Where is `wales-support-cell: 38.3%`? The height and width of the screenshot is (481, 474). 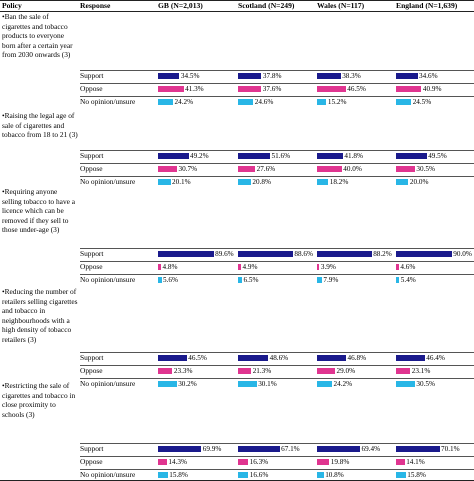
wales-support-cell: 38.3% is located at coordinates (356, 76).